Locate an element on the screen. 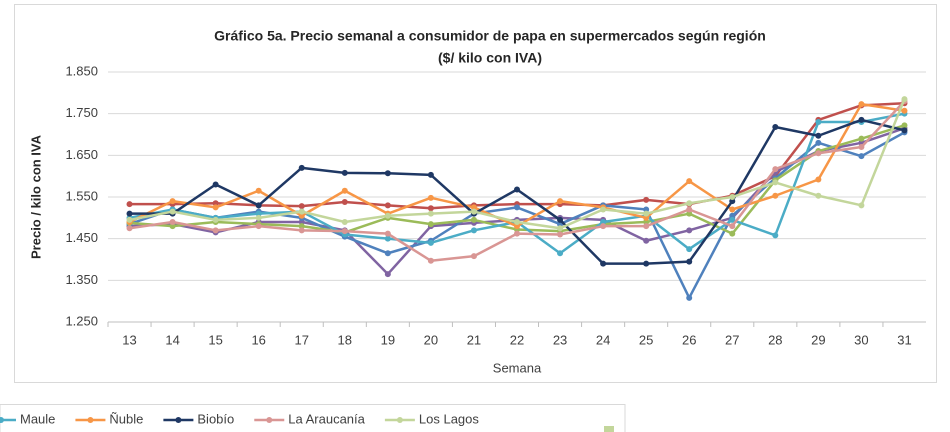  y-tick-label: 1.750 is located at coordinates (81, 112).